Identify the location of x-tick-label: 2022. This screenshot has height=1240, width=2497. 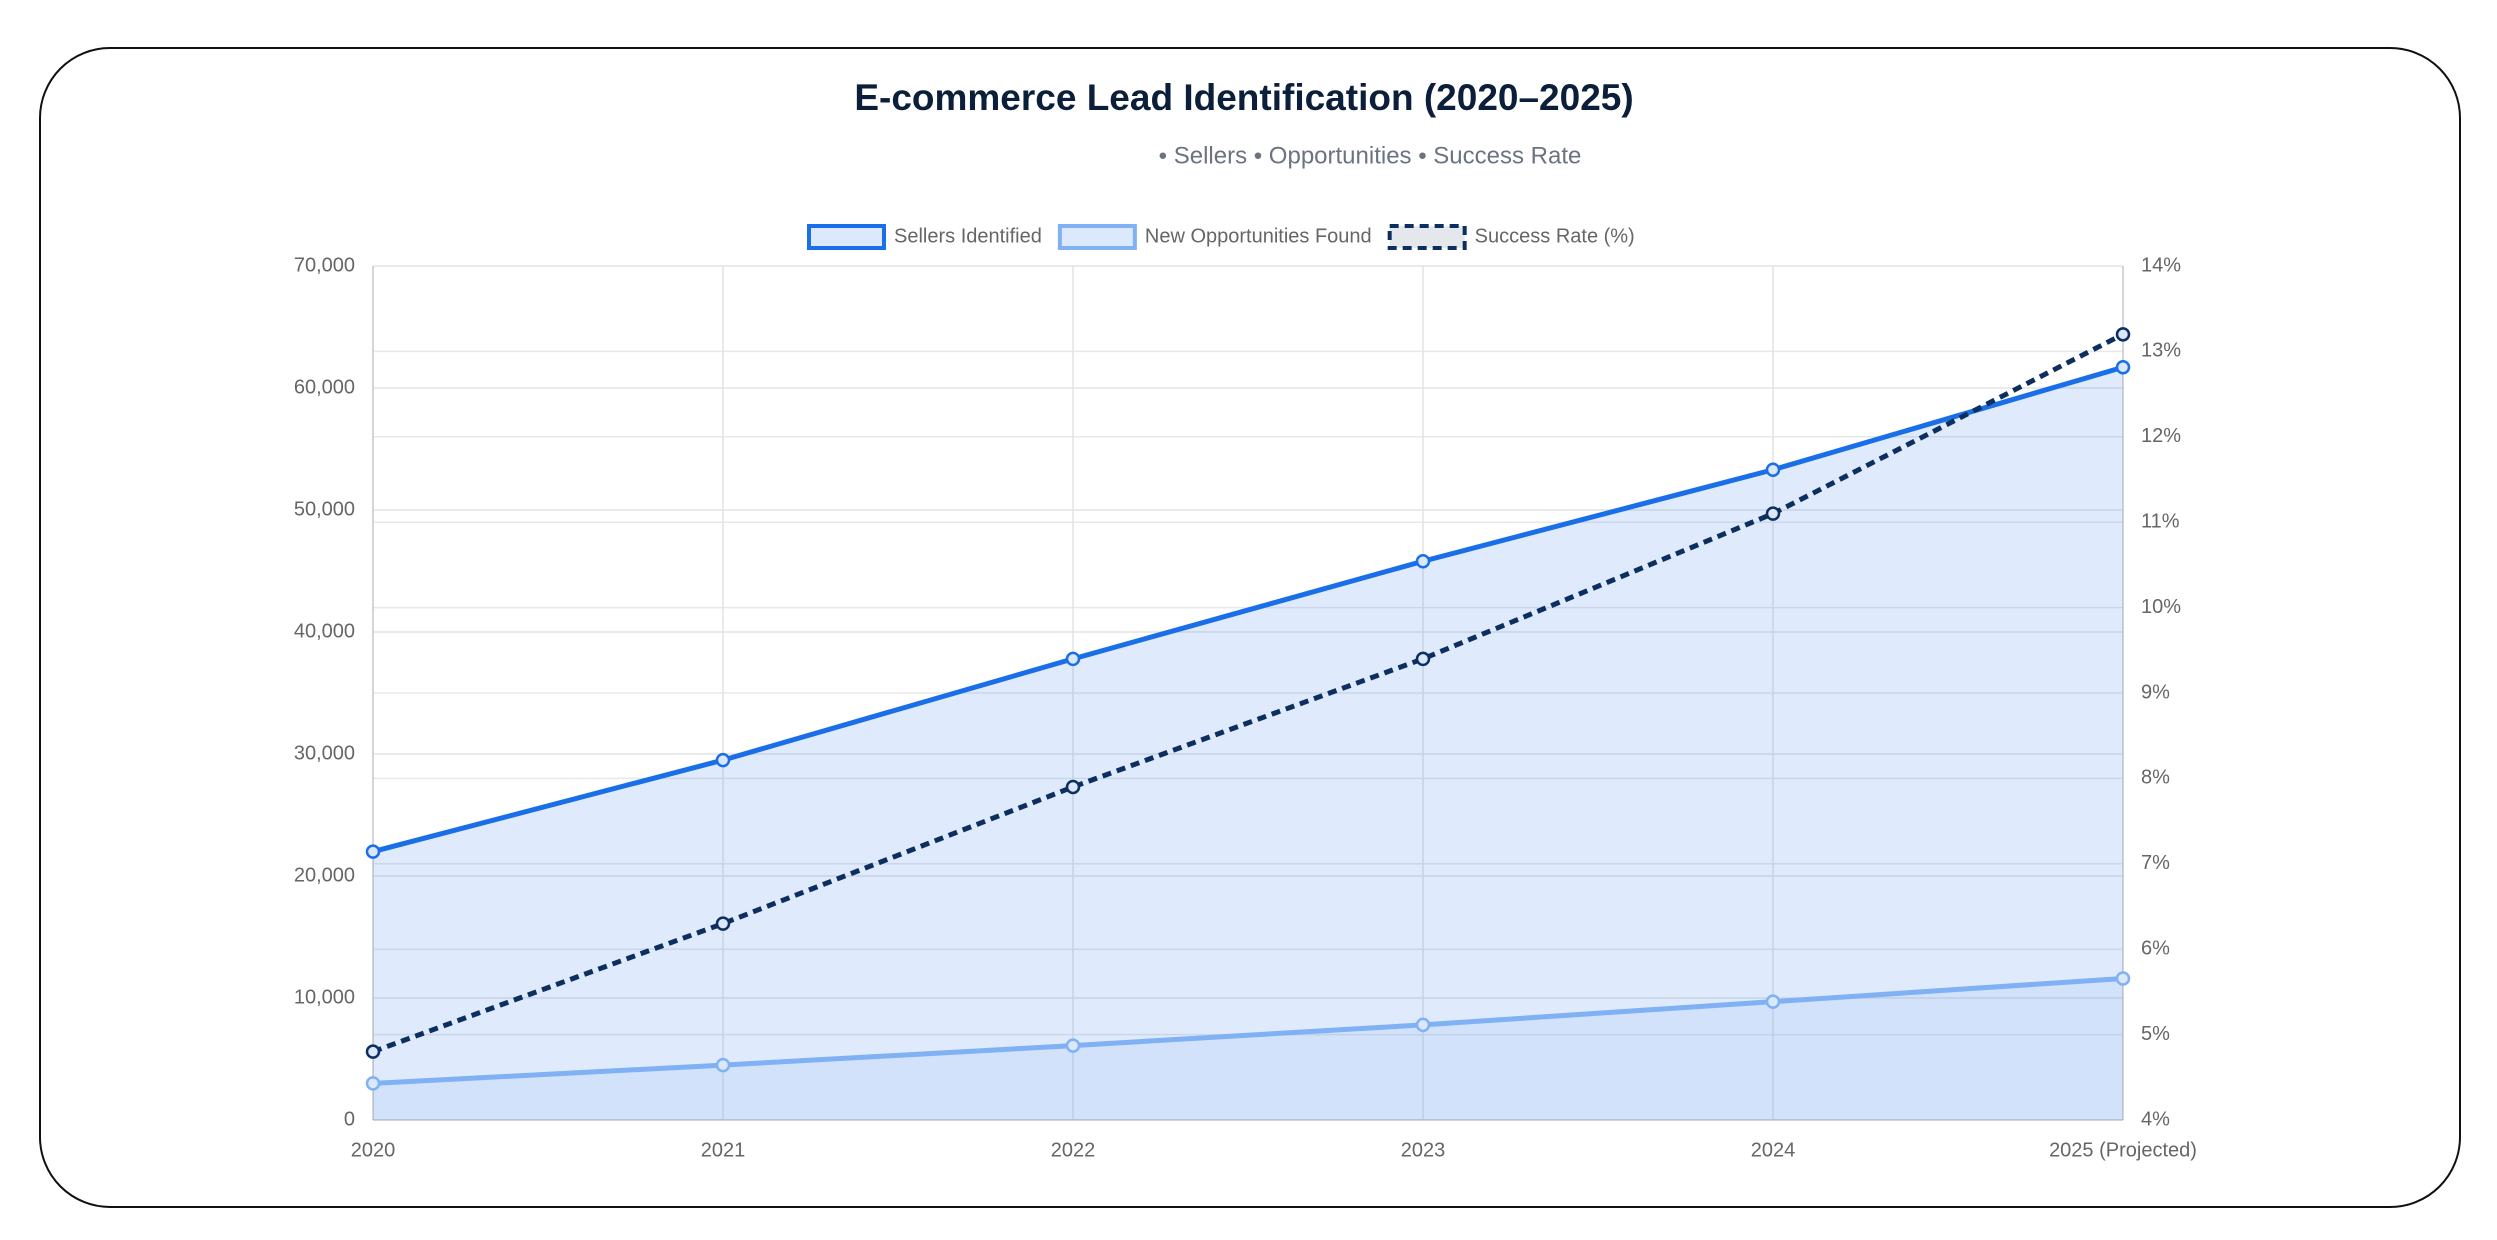
(1073, 1150).